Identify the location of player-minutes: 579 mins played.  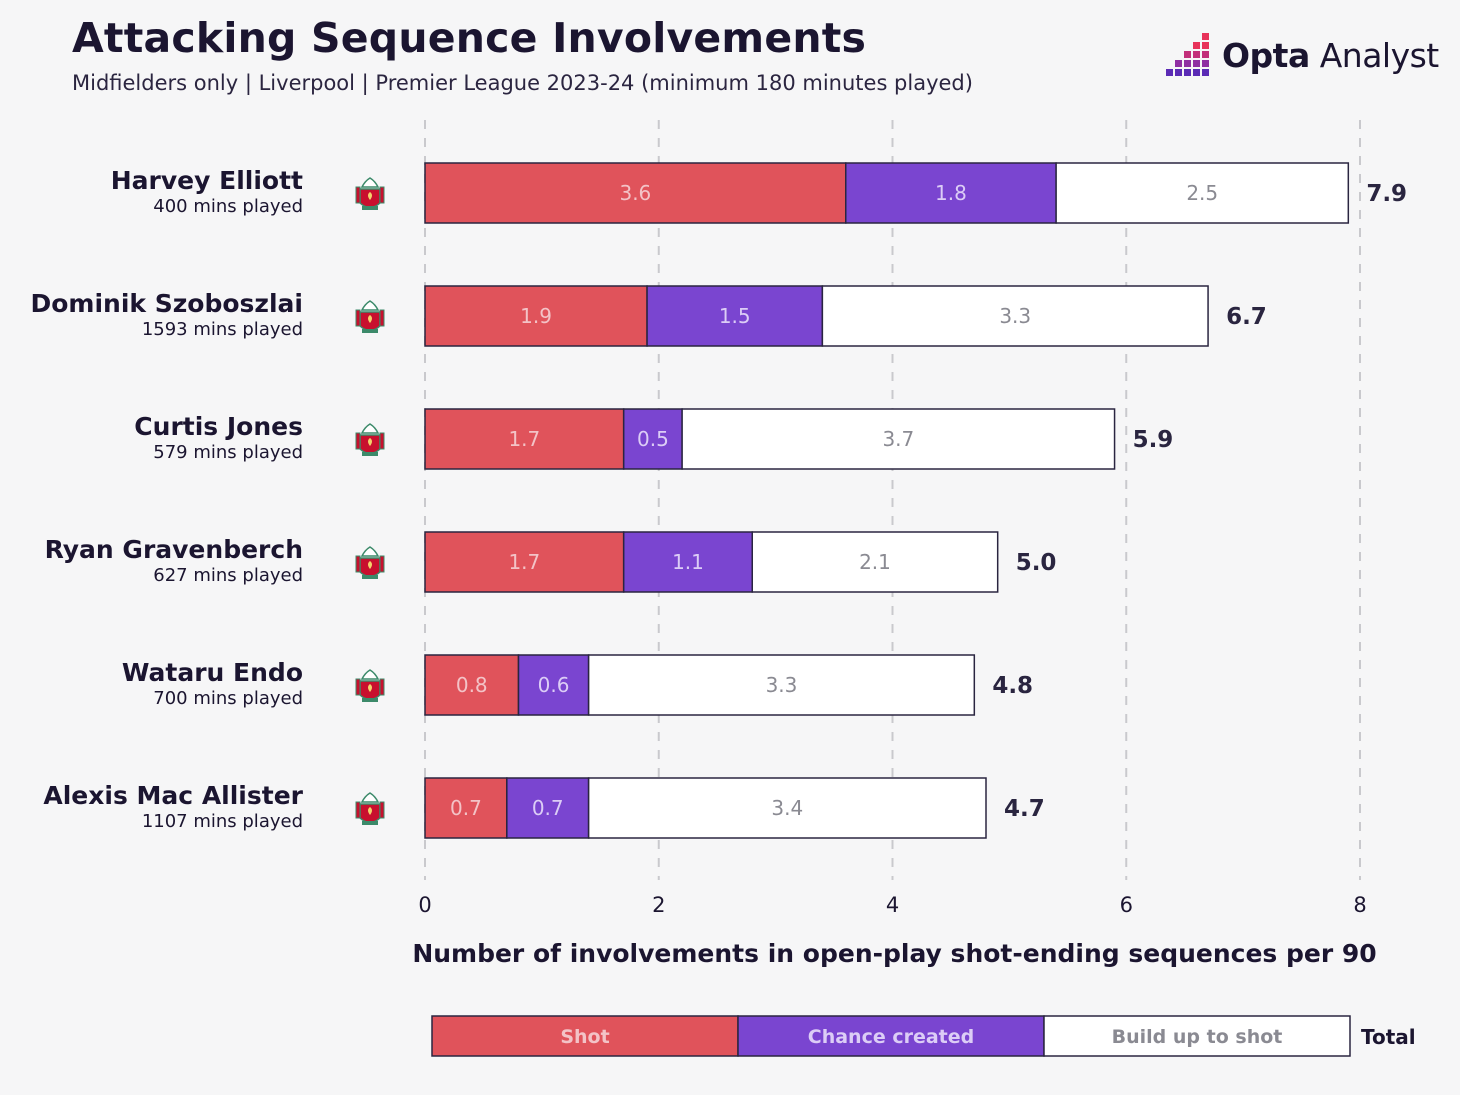
(228, 452).